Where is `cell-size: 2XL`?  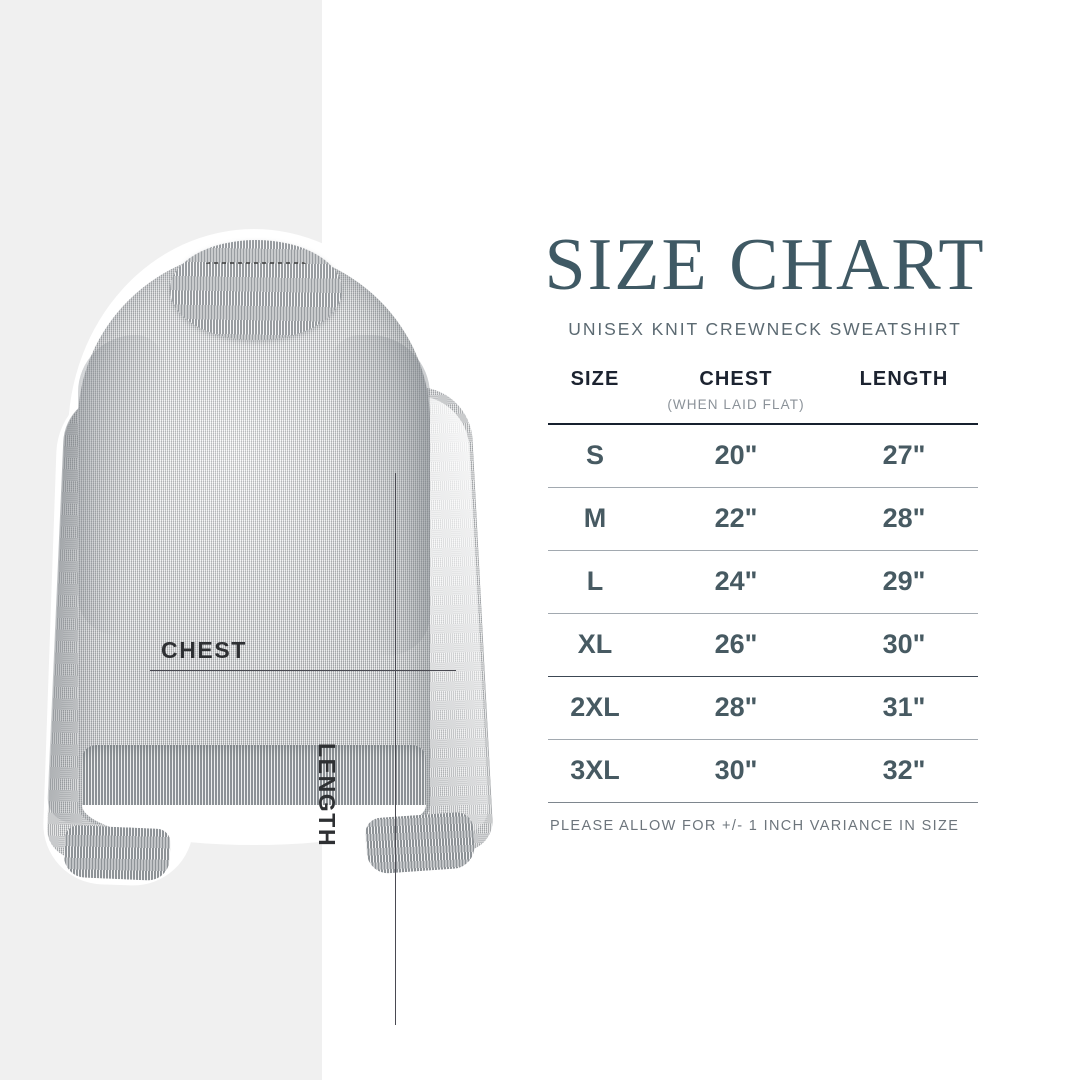
cell-size: 2XL is located at coordinates (595, 708).